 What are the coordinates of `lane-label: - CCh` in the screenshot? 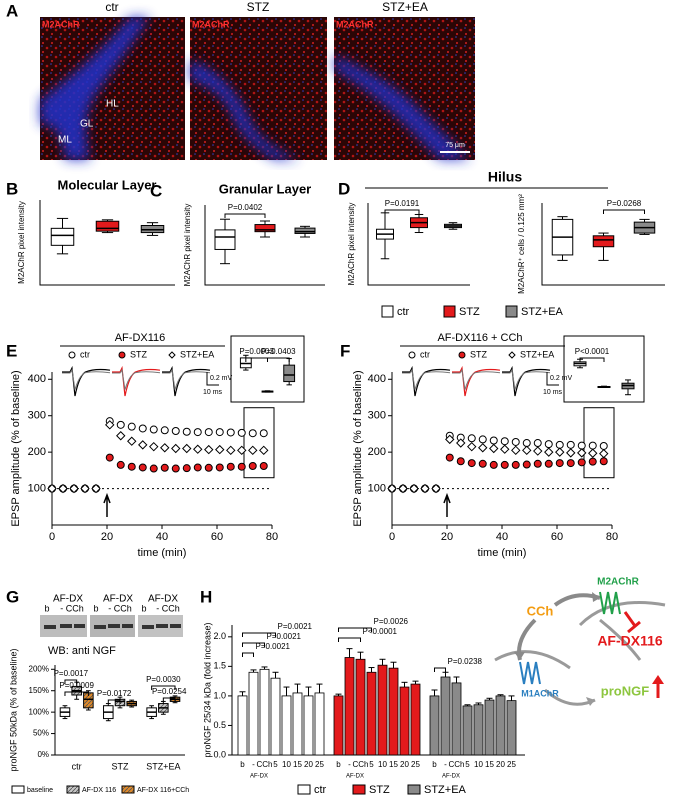 It's located at (120, 608).